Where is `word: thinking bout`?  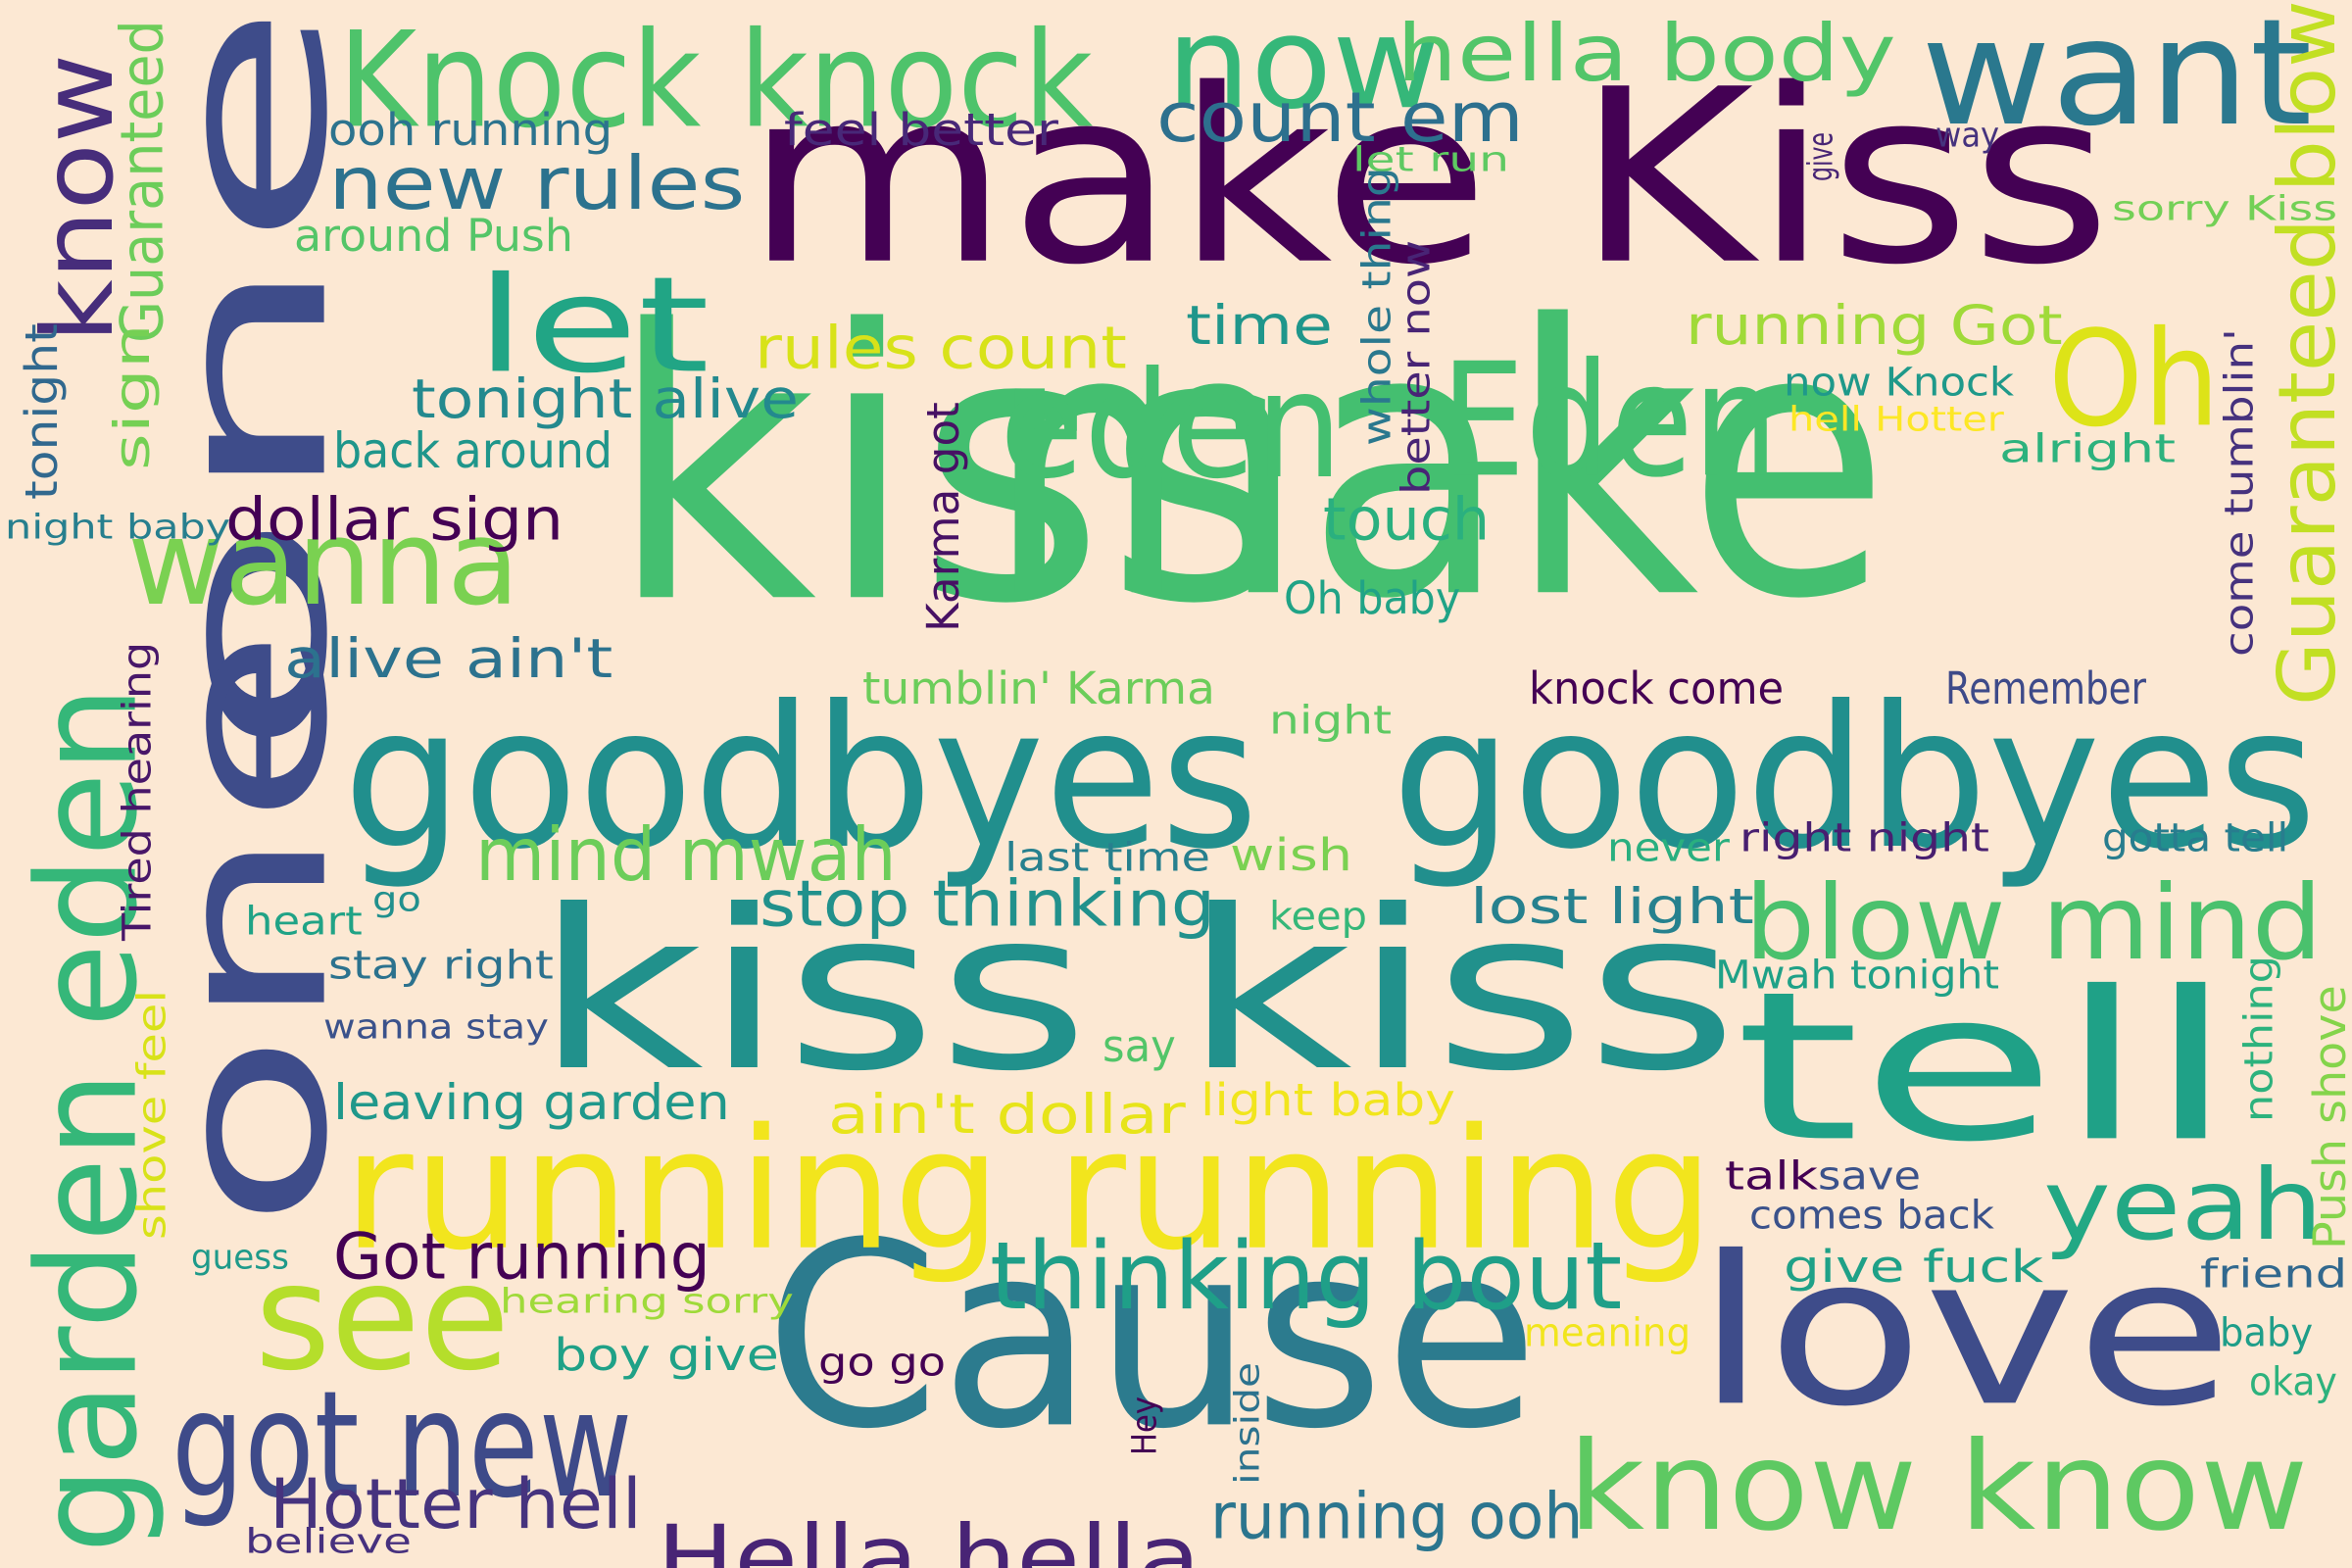 word: thinking bout is located at coordinates (1306, 1276).